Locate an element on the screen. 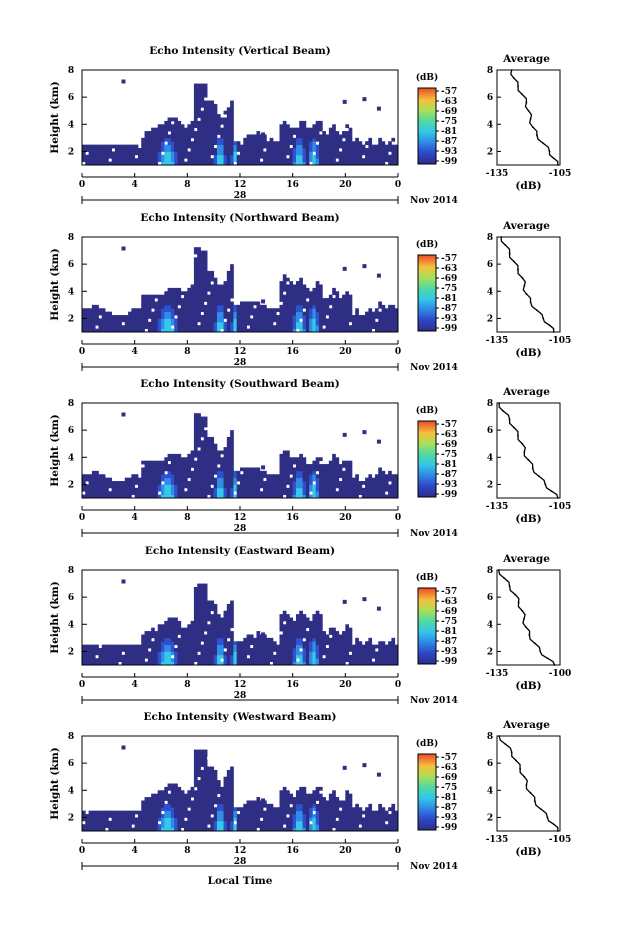  colorbar-unit: (dB) is located at coordinates (427, 244).